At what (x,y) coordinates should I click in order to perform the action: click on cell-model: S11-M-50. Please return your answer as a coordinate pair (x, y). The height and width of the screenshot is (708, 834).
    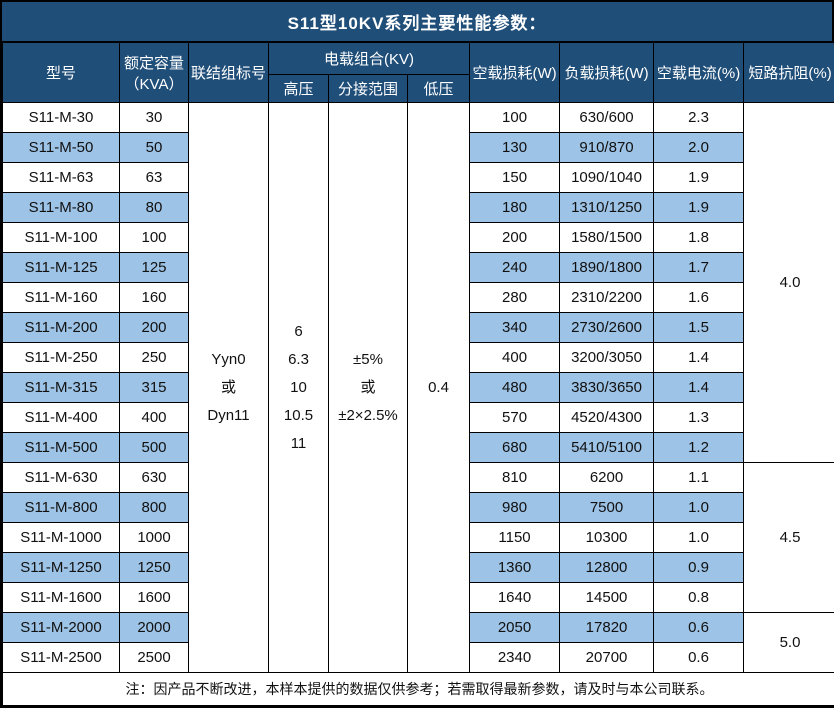
    Looking at the image, I should click on (61, 148).